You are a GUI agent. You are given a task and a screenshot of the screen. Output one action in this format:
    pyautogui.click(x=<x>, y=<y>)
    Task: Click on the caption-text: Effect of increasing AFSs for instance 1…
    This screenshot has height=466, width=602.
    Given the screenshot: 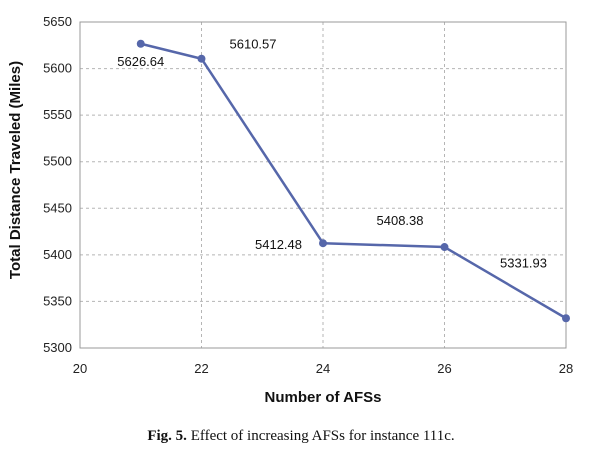 What is the action you would take?
    pyautogui.click(x=322, y=436)
    